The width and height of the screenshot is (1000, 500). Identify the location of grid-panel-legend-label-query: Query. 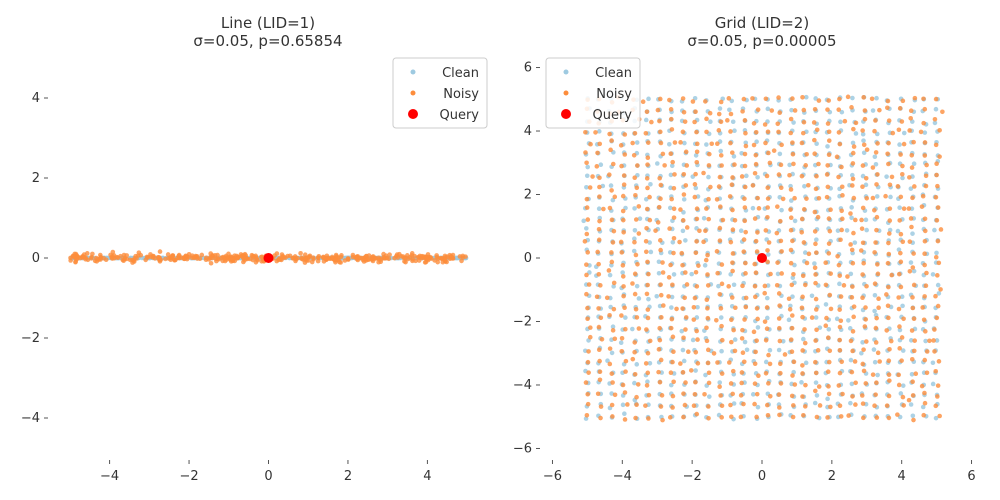
(612, 115).